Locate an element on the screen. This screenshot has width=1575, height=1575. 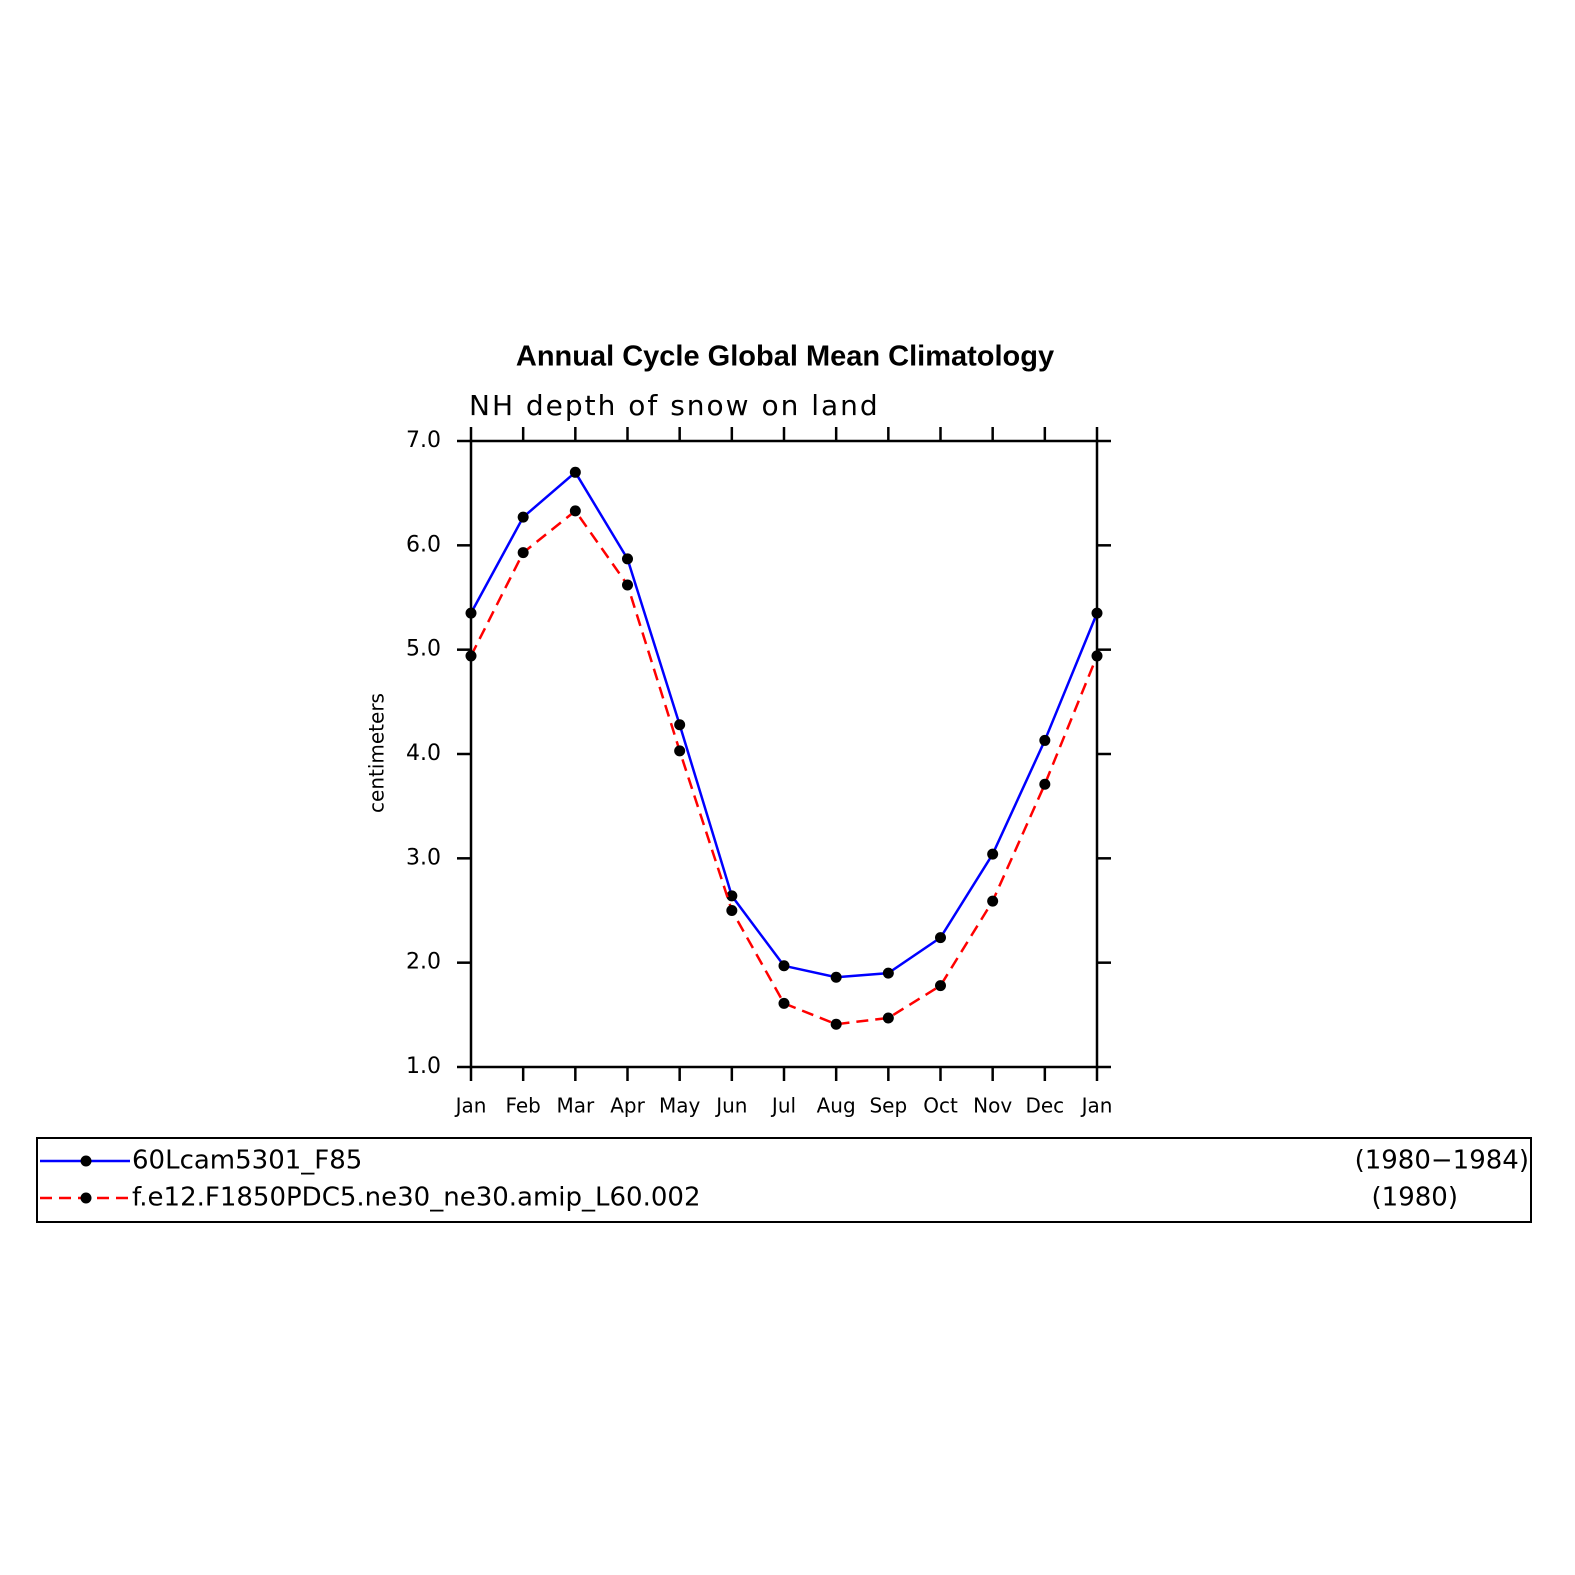
y-tick-label: 1.0 is located at coordinates (423, 1066).